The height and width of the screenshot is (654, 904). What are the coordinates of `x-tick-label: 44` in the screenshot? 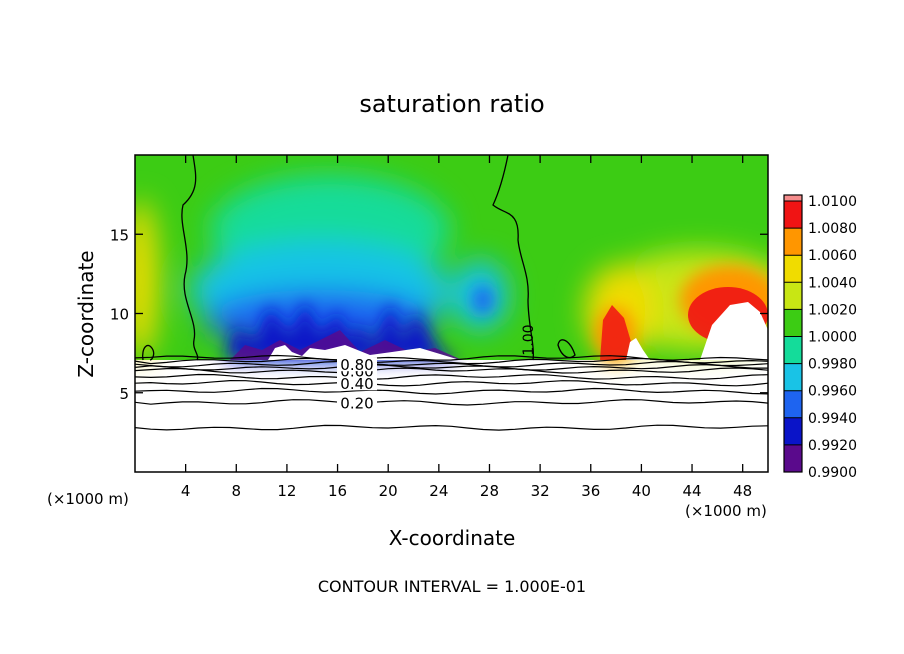 It's located at (691, 491).